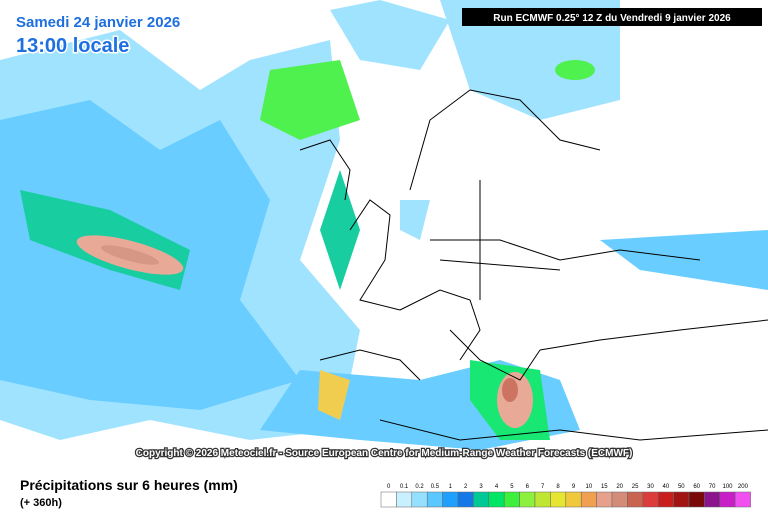 Image resolution: width=768 pixels, height=512 pixels. What do you see at coordinates (512, 487) in the screenshot?
I see `legend-label: 5` at bounding box center [512, 487].